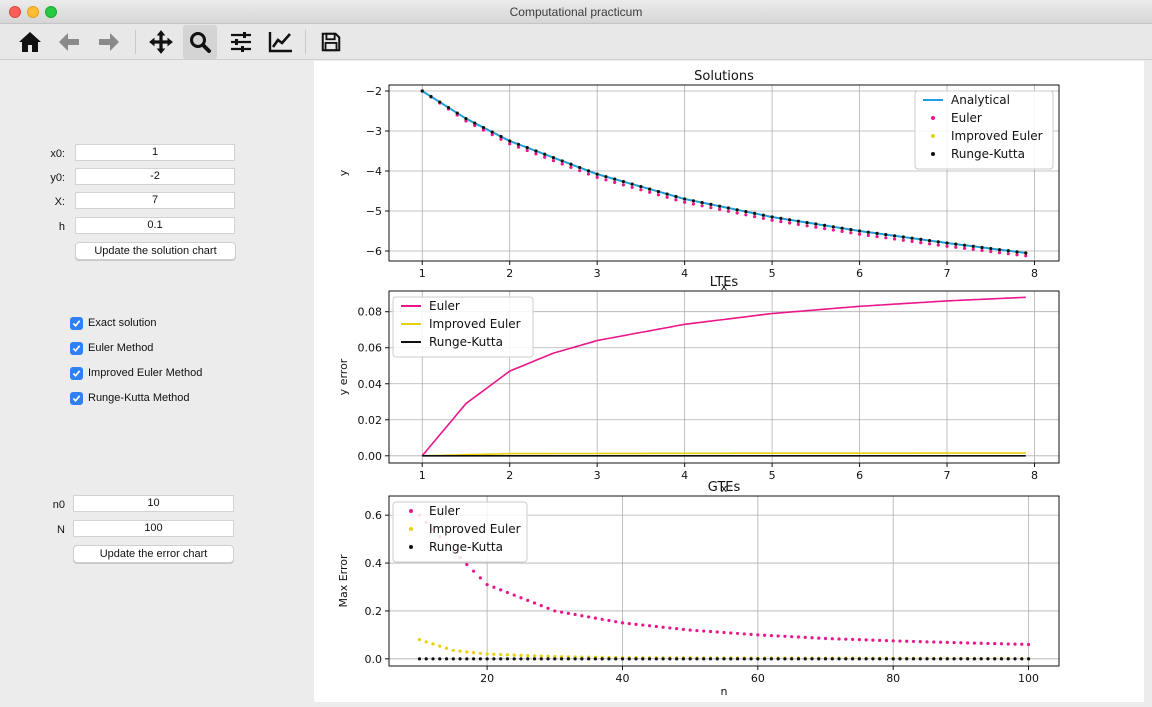 The image size is (1152, 707). I want to click on legend-entry-label: Improved Euler, so click(475, 324).